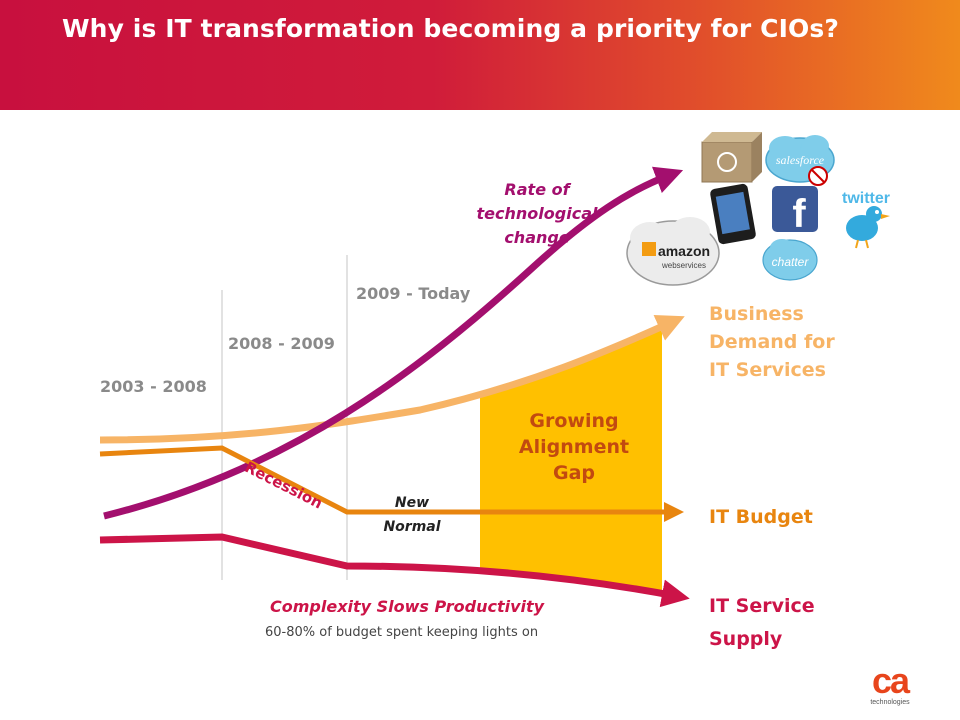  What do you see at coordinates (799, 214) in the screenshot?
I see `facebook-text: f` at bounding box center [799, 214].